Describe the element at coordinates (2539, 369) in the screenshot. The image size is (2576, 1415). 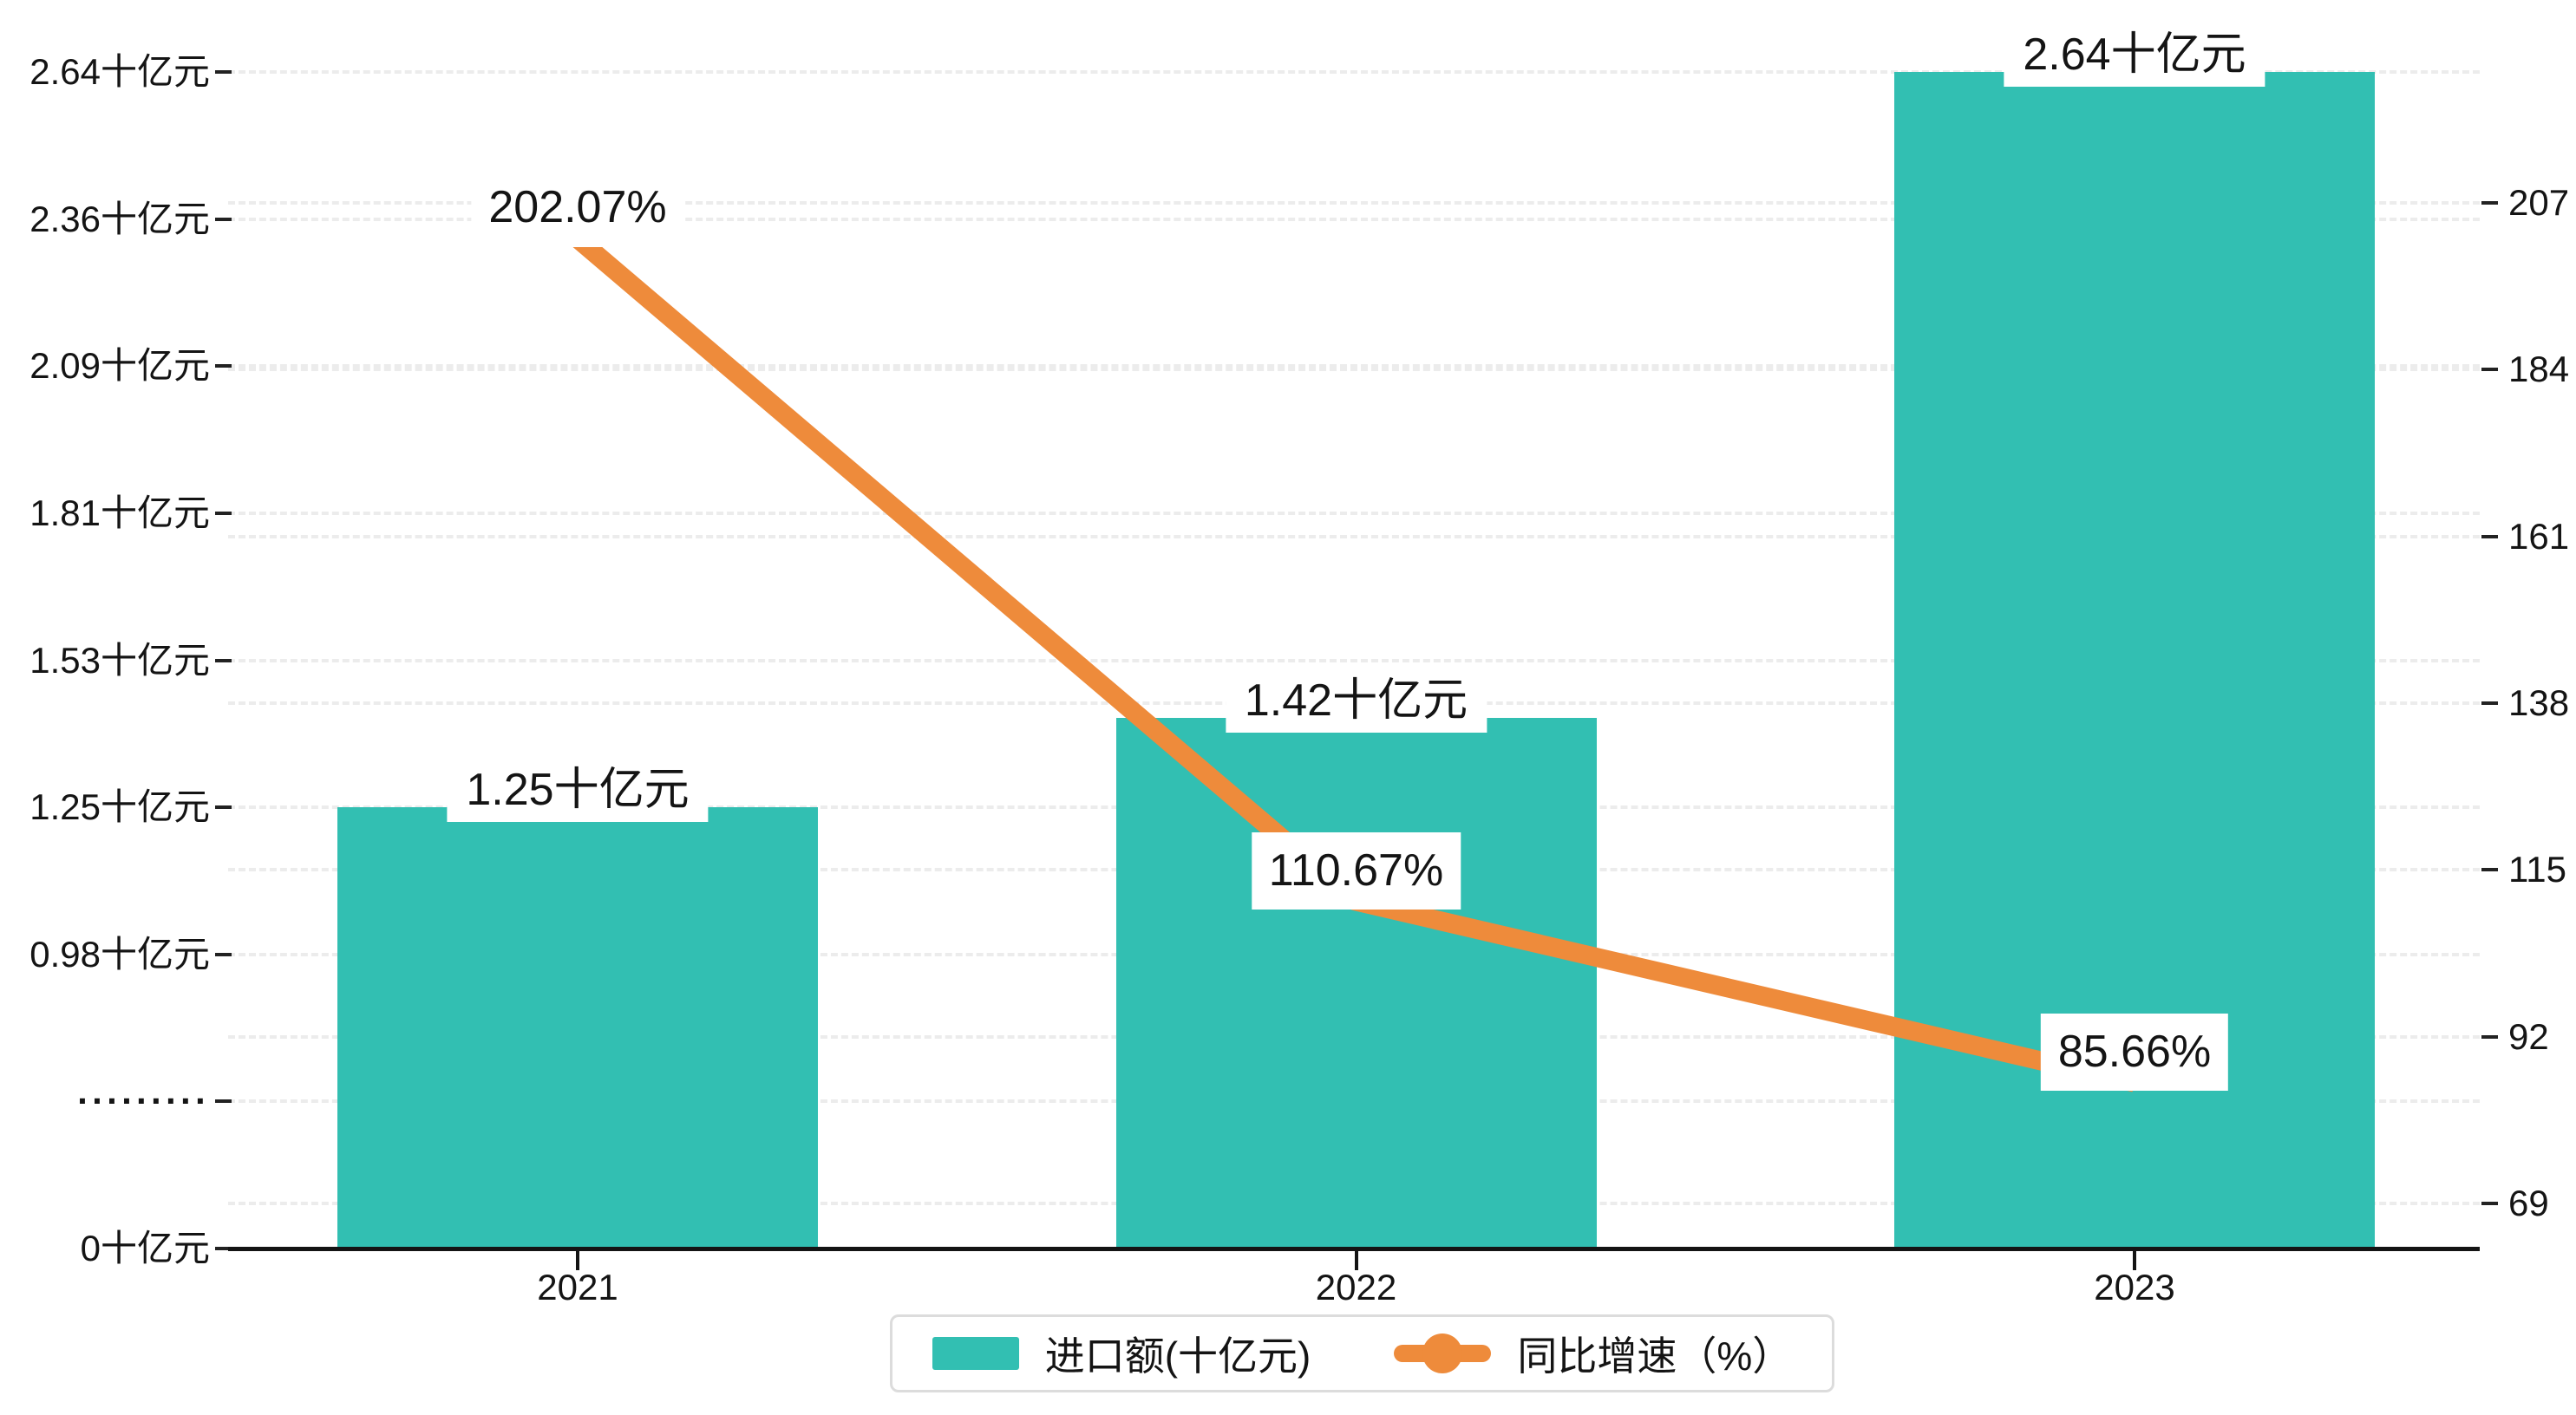
I see `right-axis-tick-label-1: 184` at that location.